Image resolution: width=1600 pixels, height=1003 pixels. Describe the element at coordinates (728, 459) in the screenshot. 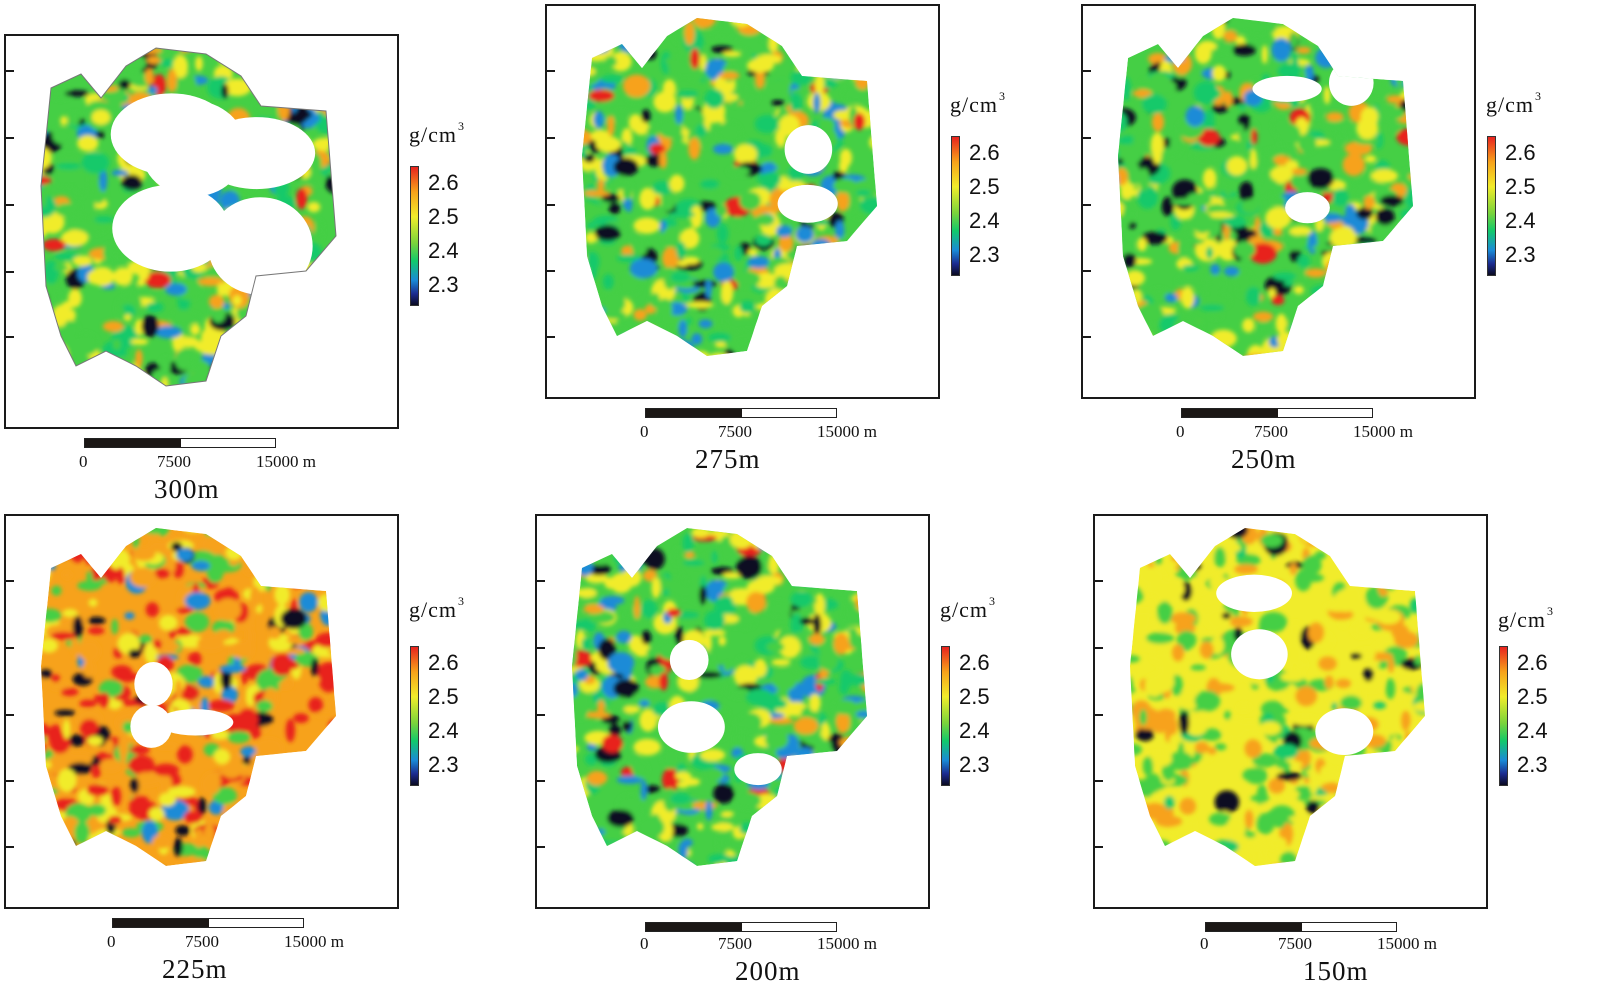

I see `panel-title: 275m` at that location.